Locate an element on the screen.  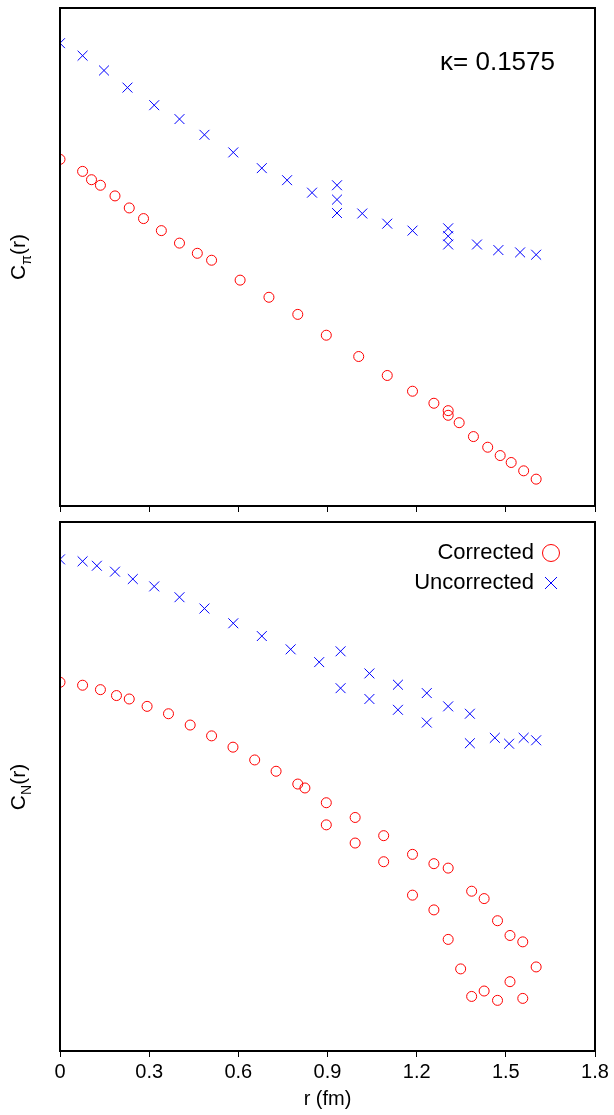
x-tick-label: 0 is located at coordinates (60, 1070).